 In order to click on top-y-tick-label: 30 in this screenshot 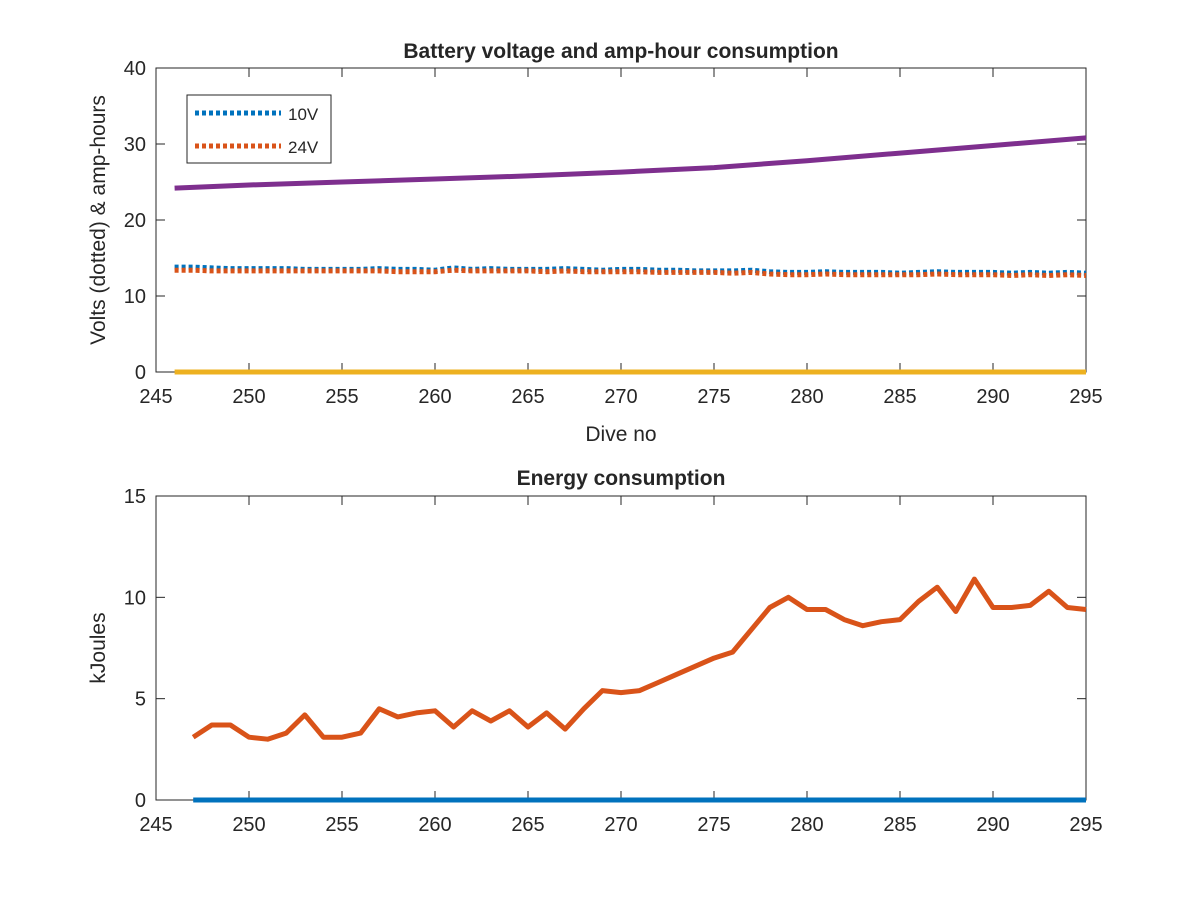, I will do `click(135, 145)`.